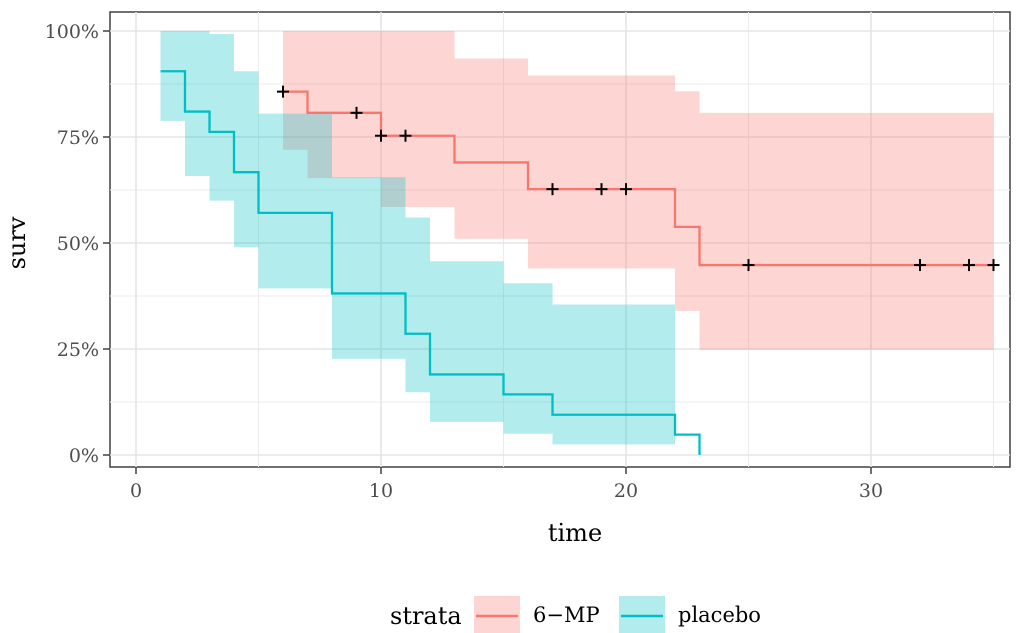 The image size is (1023, 633). What do you see at coordinates (17, 242) in the screenshot?
I see `y-axis-title: surv` at bounding box center [17, 242].